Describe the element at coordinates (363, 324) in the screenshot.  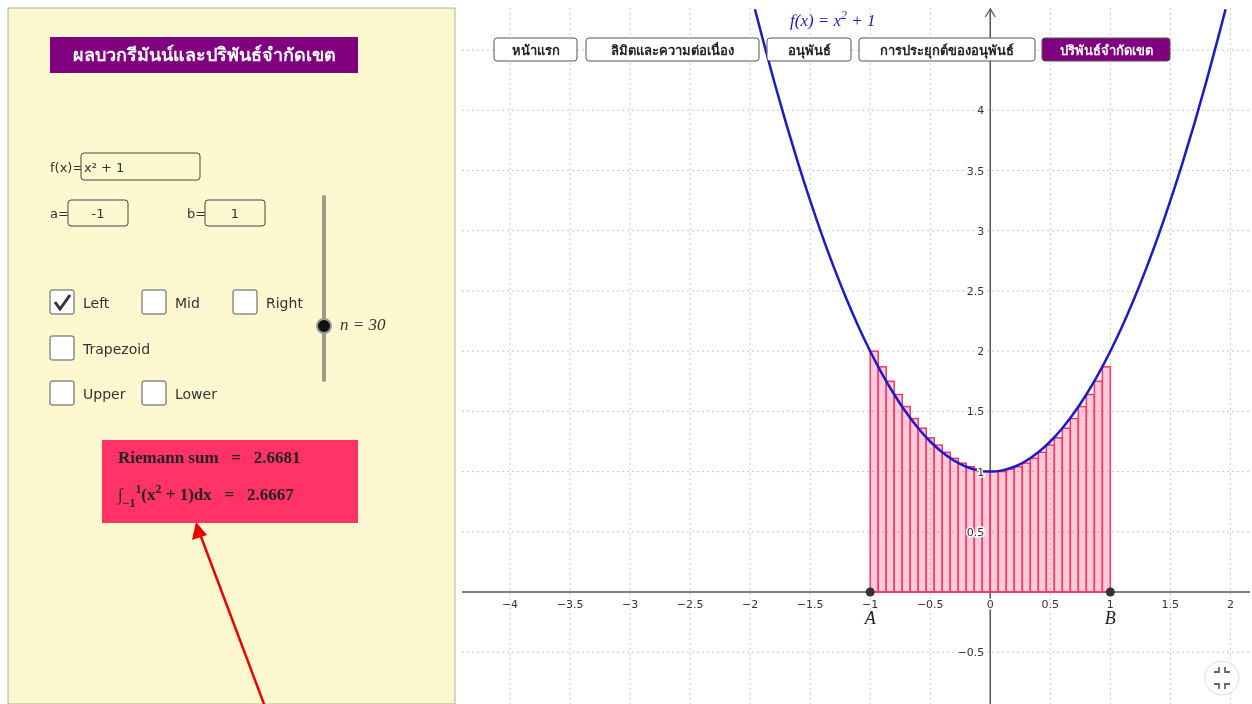
I see `text: n = 30` at that location.